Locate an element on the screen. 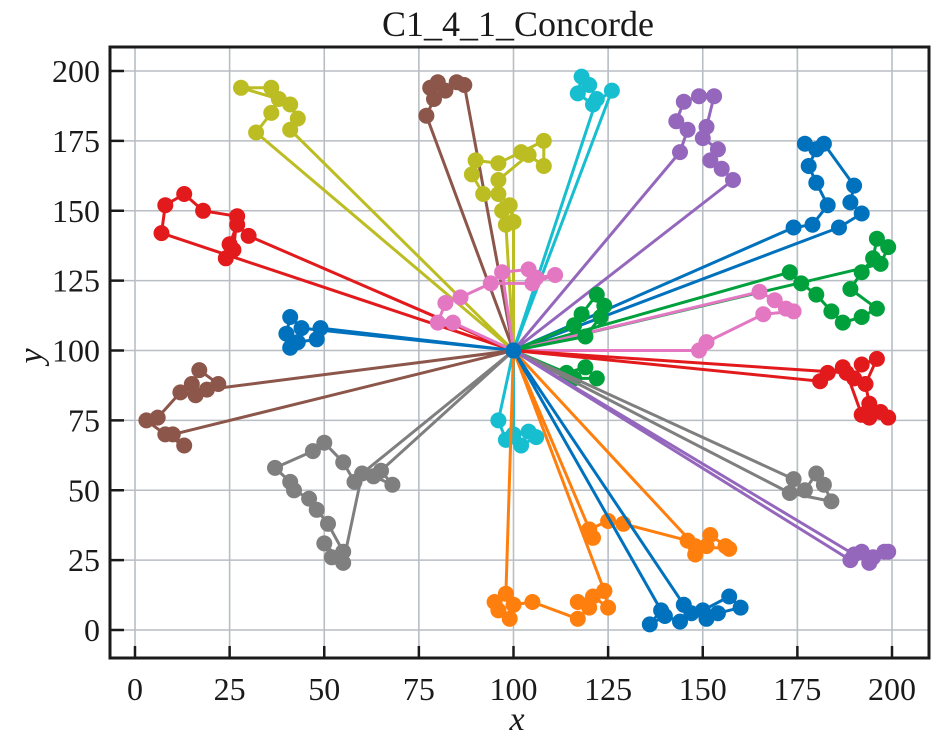 This screenshot has height=738, width=931. x-tick-label: 175 is located at coordinates (797, 689).